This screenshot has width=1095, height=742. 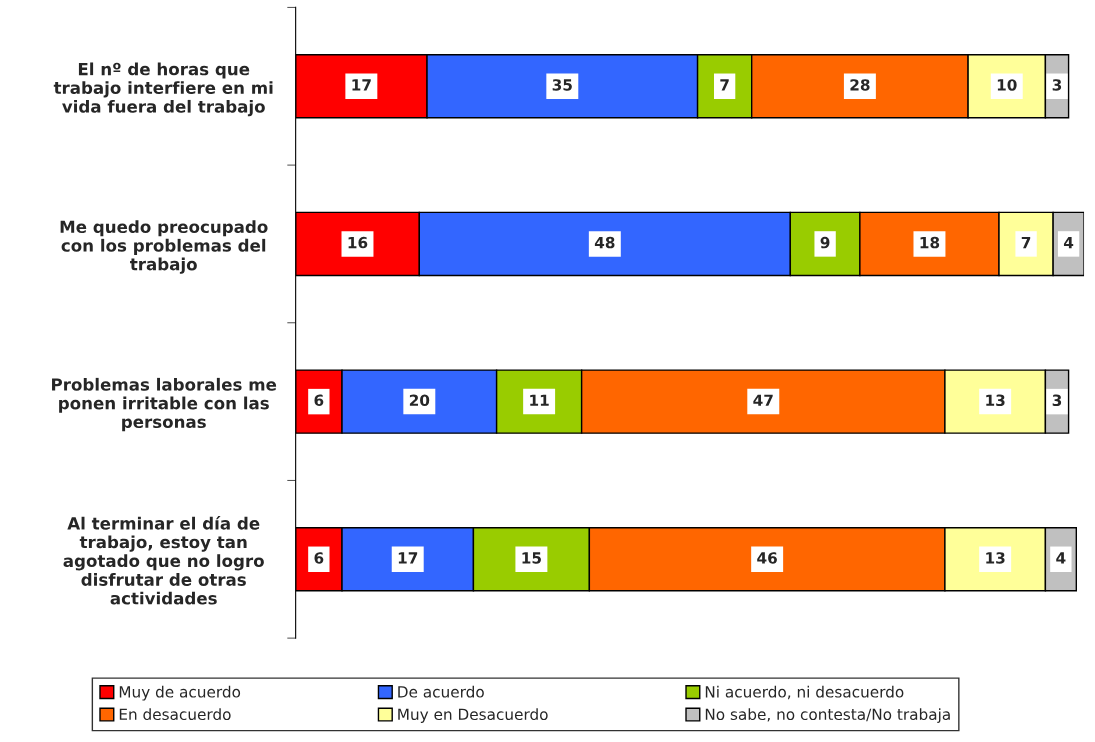 What do you see at coordinates (562, 85) in the screenshot?
I see `data-label: 35` at bounding box center [562, 85].